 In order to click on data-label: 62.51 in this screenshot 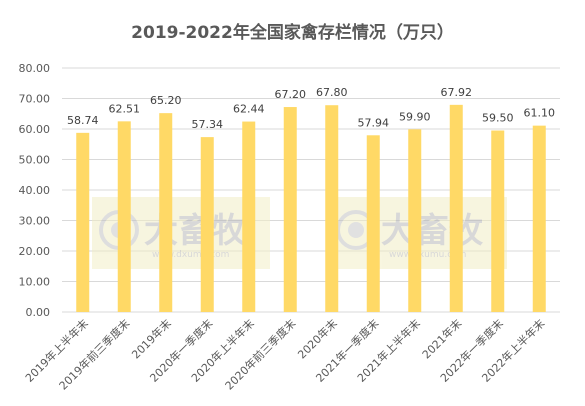, I will do `click(125, 108)`.